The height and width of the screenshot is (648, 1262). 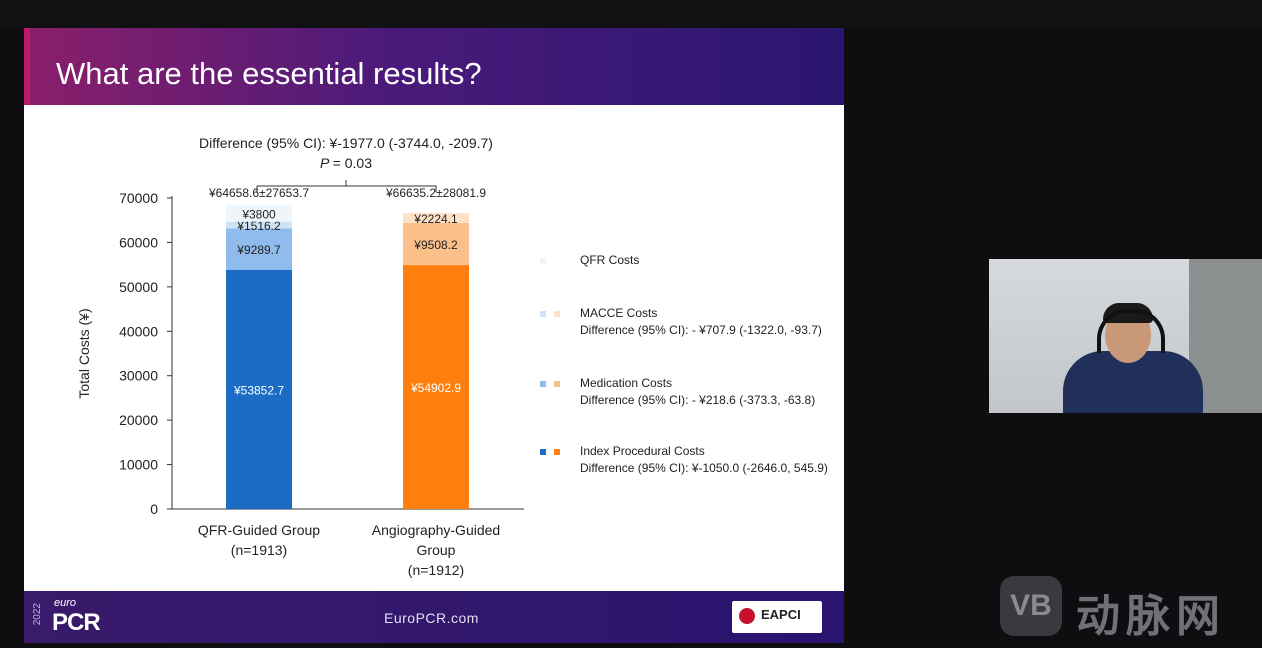 I want to click on slide-title: What are the essential results?, so click(x=269, y=73).